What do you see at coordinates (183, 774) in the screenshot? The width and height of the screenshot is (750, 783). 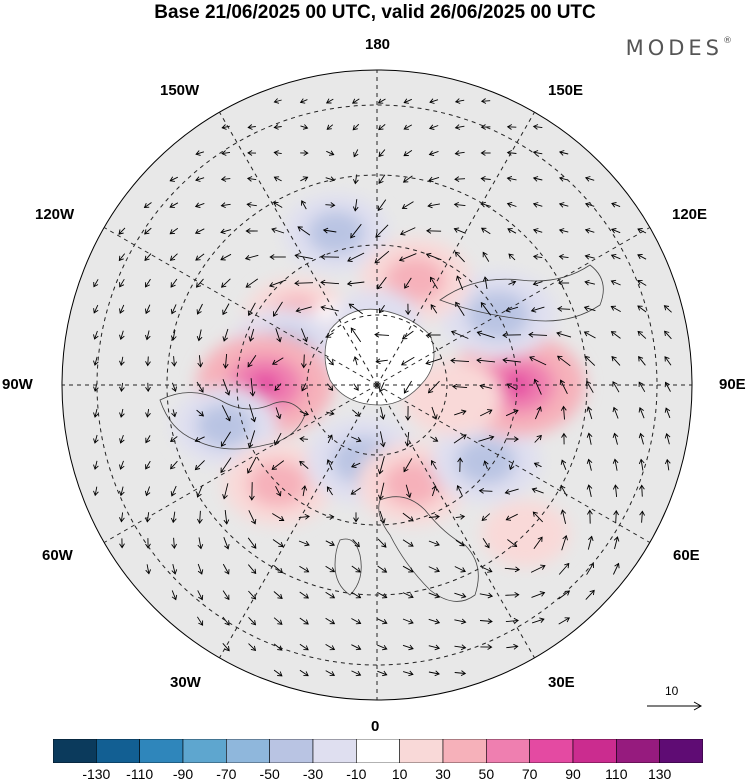 I see `colorbar-tick-label: -90` at bounding box center [183, 774].